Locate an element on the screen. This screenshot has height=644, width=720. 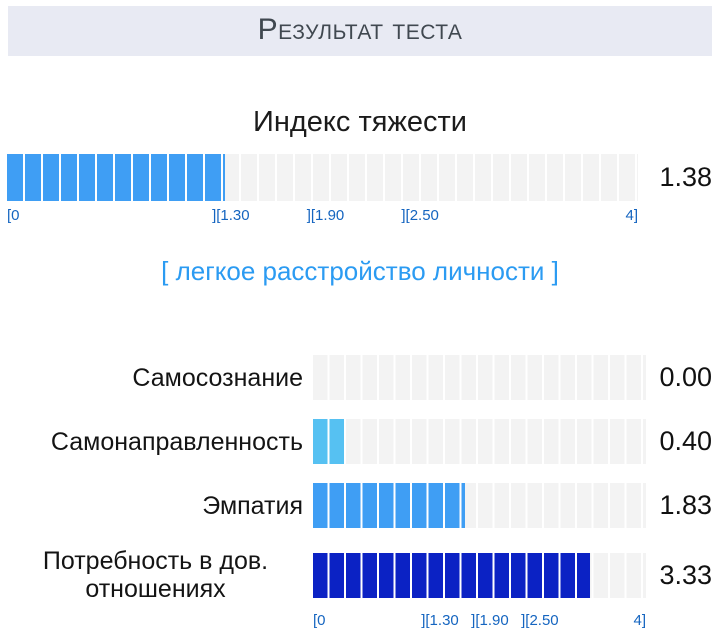
subscale-row-need-for-relationships: Потребность в дов. отношениях 3.33 is located at coordinates (360, 575).